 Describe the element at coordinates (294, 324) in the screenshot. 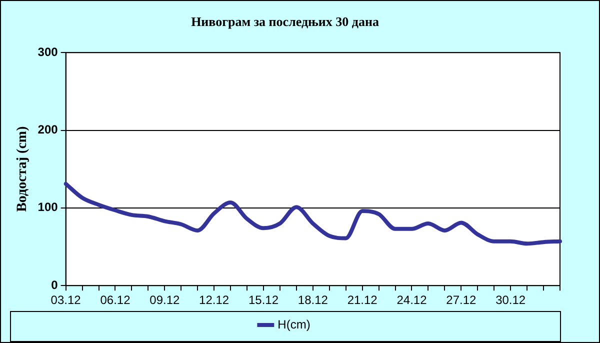

I see `legend-label: H(cm)` at that location.